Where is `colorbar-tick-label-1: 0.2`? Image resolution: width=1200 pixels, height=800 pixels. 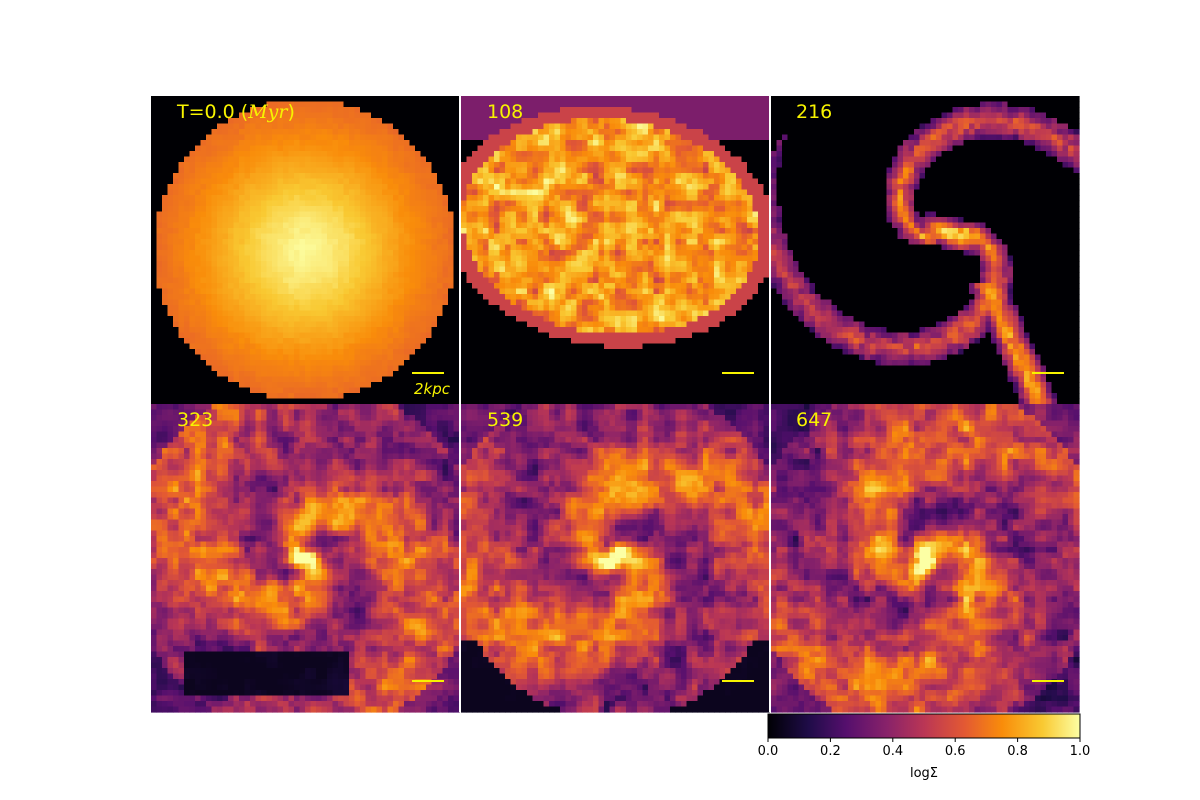
colorbar-tick-label-1: 0.2 is located at coordinates (830, 751).